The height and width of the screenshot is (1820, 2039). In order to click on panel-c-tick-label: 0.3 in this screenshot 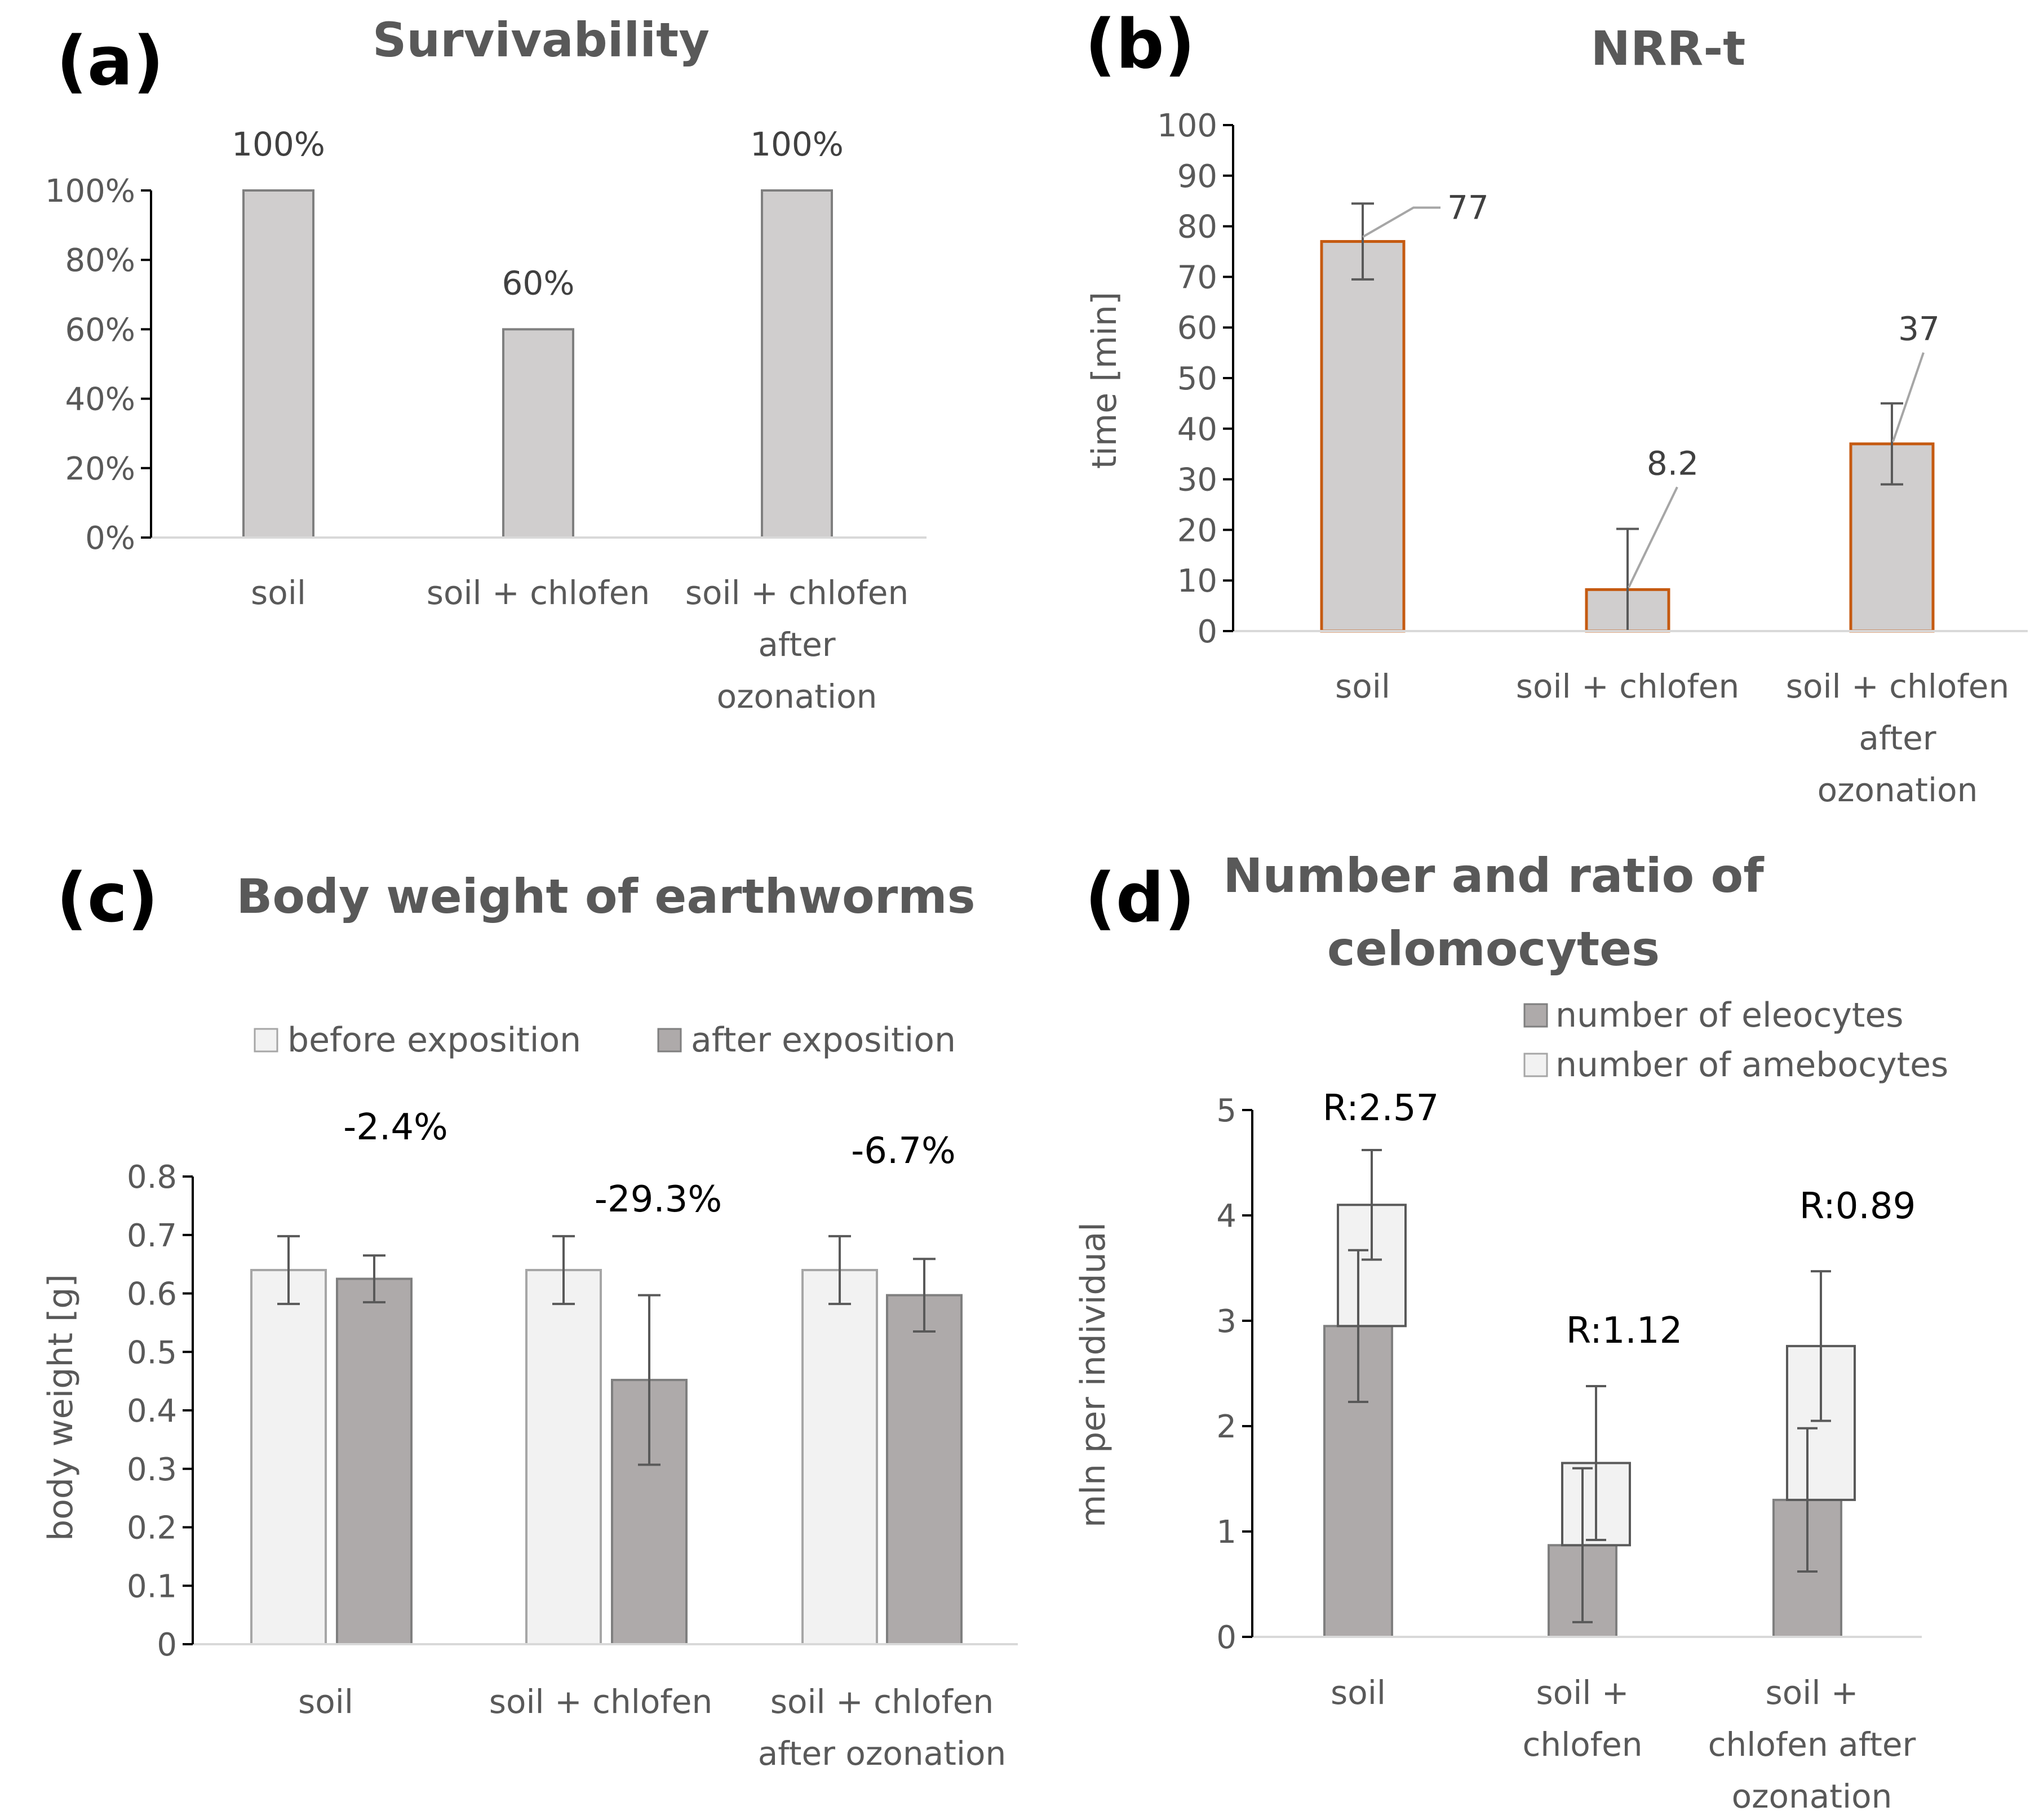, I will do `click(152, 1469)`.